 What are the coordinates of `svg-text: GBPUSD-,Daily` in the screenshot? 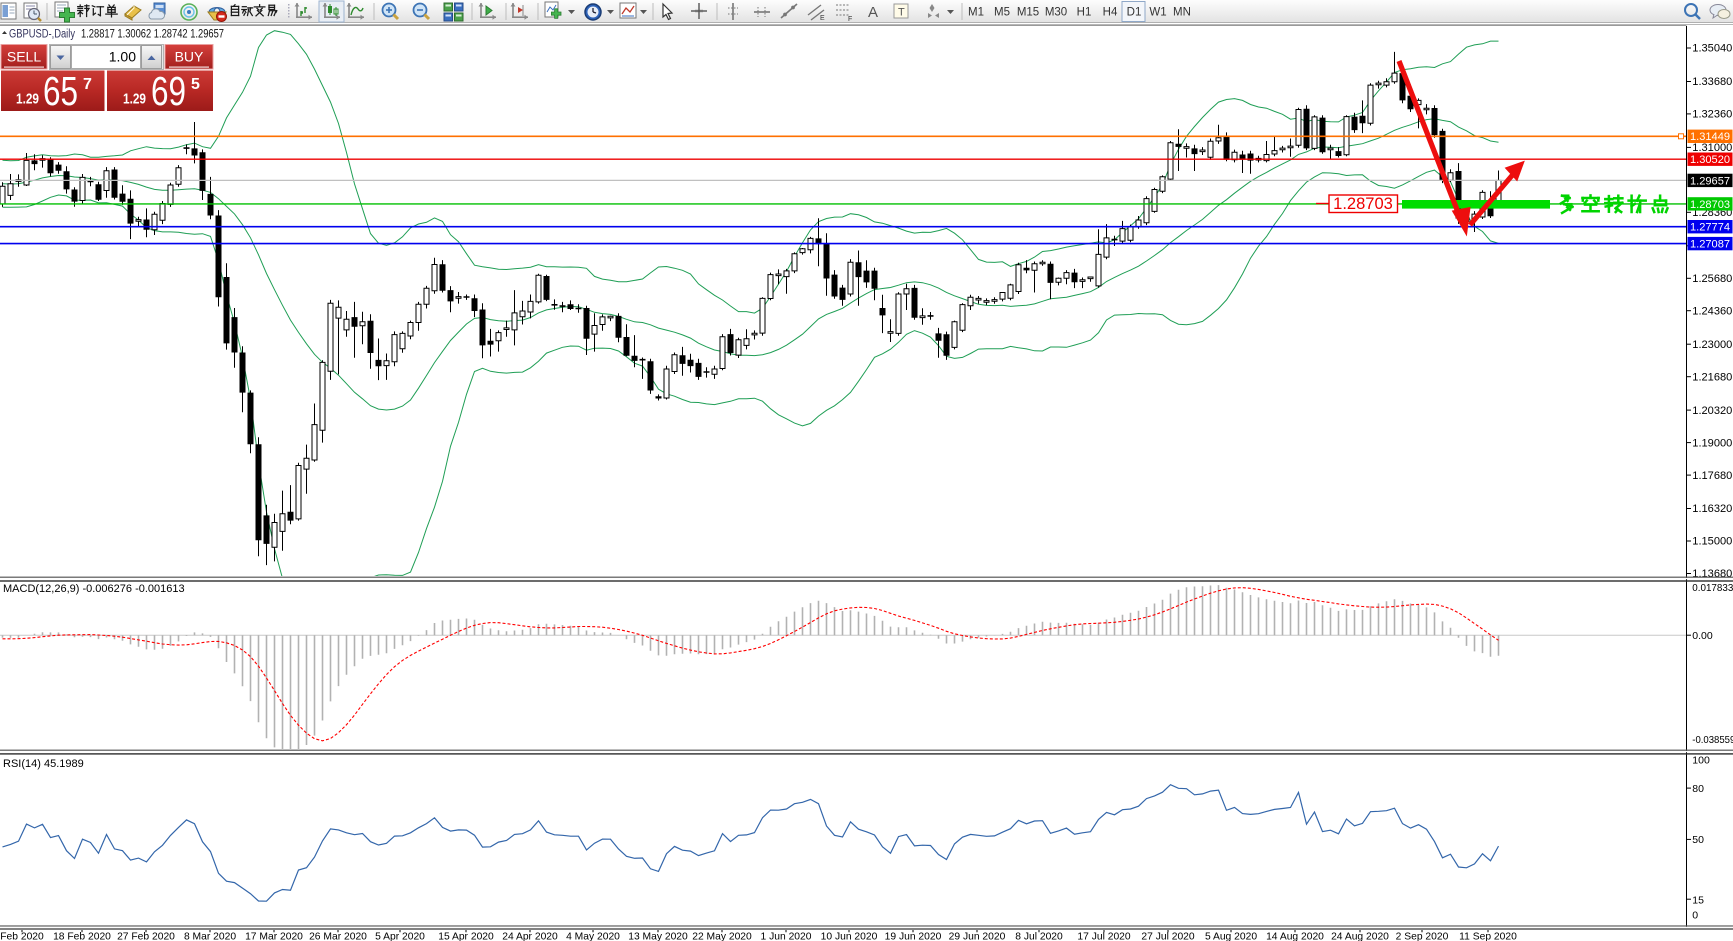 It's located at (42, 35).